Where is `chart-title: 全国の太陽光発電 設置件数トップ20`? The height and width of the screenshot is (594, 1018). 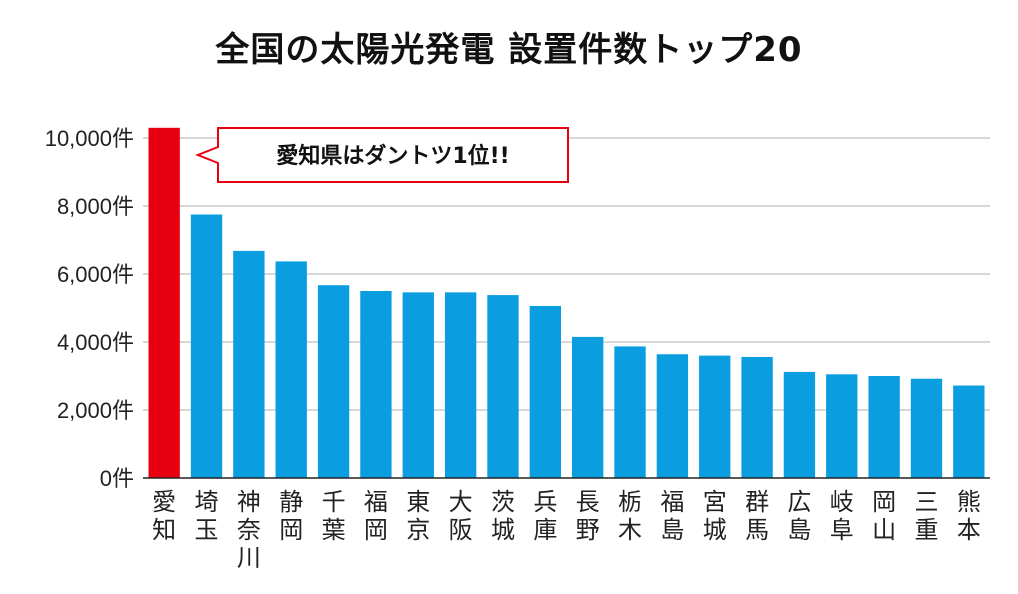 chart-title: 全国の太陽光発電 設置件数トップ20 is located at coordinates (509, 50).